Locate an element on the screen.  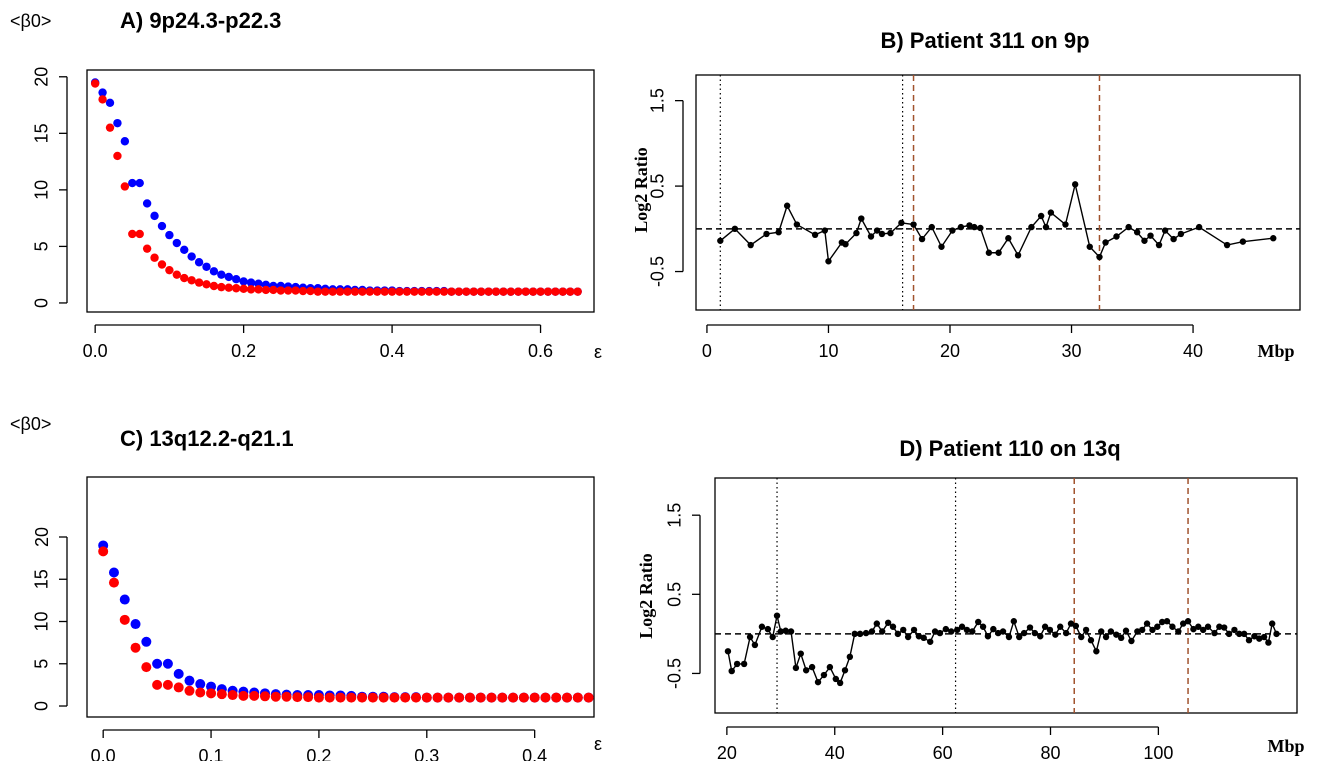
x-tick-label: 0.3 is located at coordinates (426, 753).